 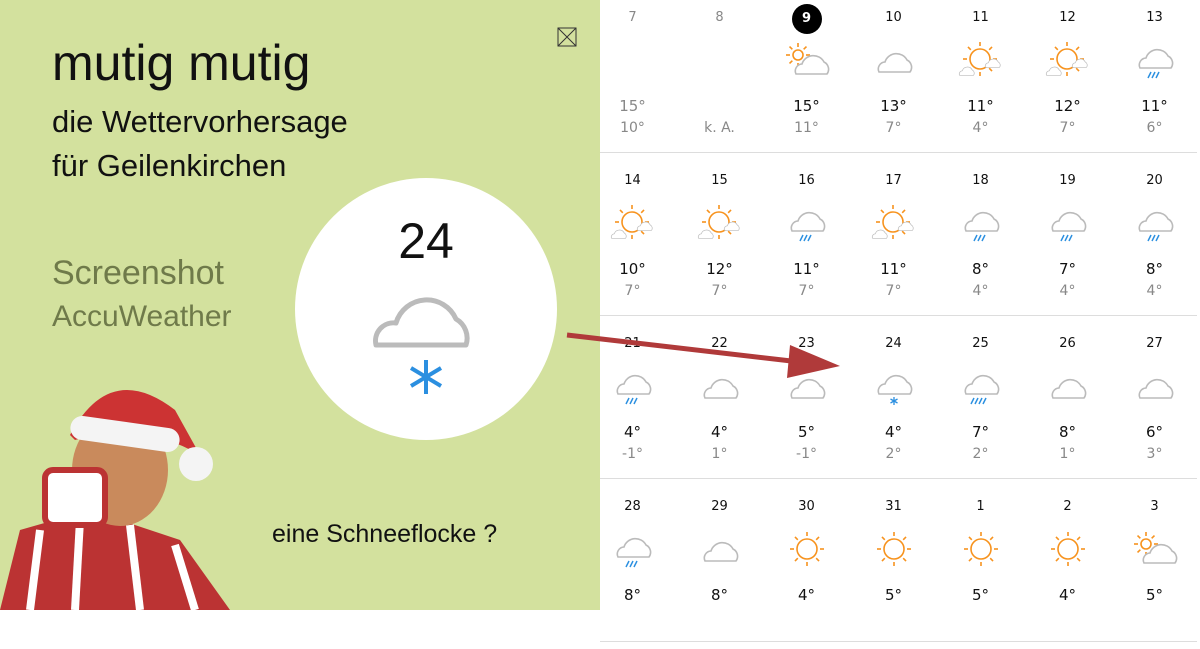 What do you see at coordinates (806, 506) in the screenshot?
I see `day-number: 30` at bounding box center [806, 506].